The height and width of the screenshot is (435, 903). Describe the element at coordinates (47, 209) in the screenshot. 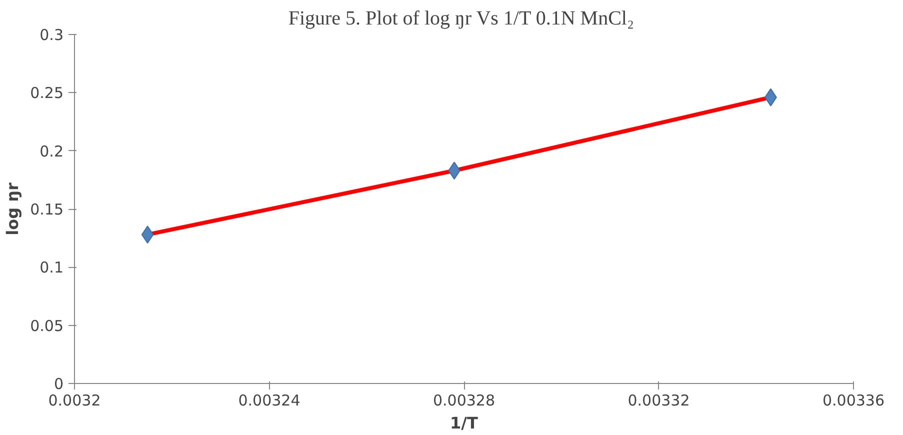

I see `y-tick-label: 0.15` at that location.